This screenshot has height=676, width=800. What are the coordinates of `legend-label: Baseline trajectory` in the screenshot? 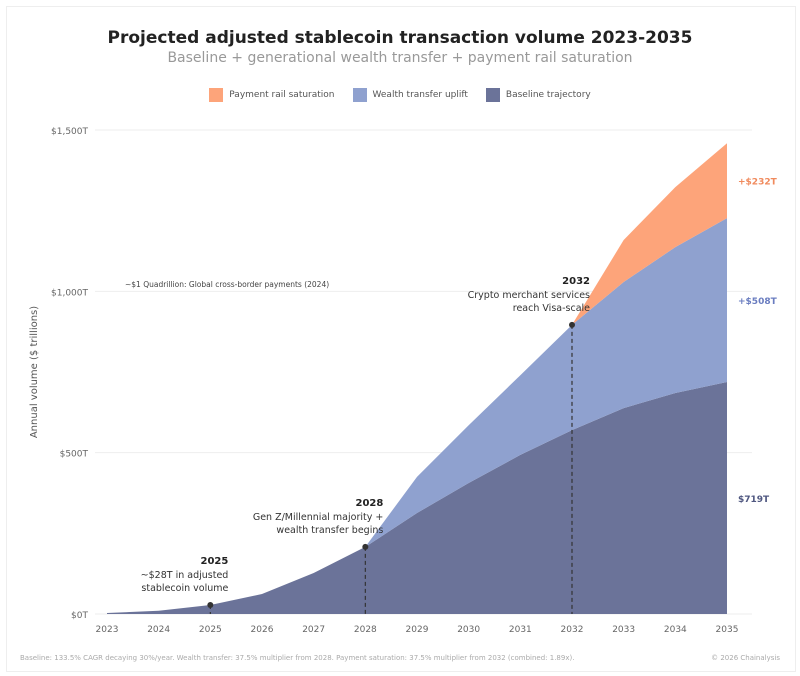 It's located at (548, 95).